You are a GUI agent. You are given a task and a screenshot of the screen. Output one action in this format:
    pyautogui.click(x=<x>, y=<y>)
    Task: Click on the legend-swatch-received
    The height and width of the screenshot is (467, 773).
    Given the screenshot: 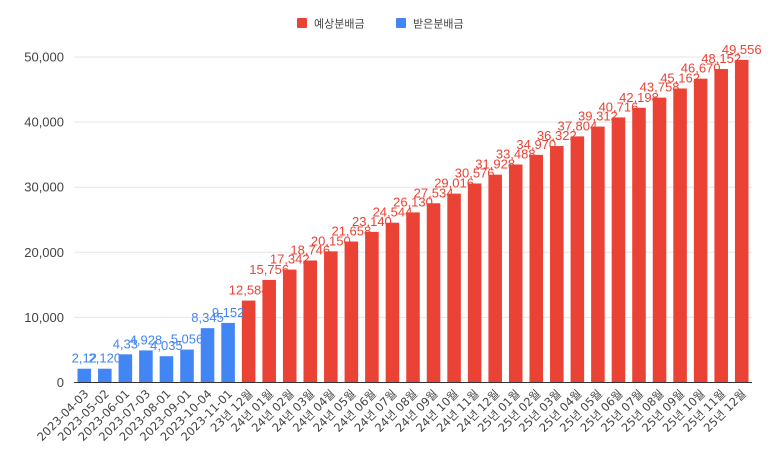 What is the action you would take?
    pyautogui.click(x=401, y=23)
    